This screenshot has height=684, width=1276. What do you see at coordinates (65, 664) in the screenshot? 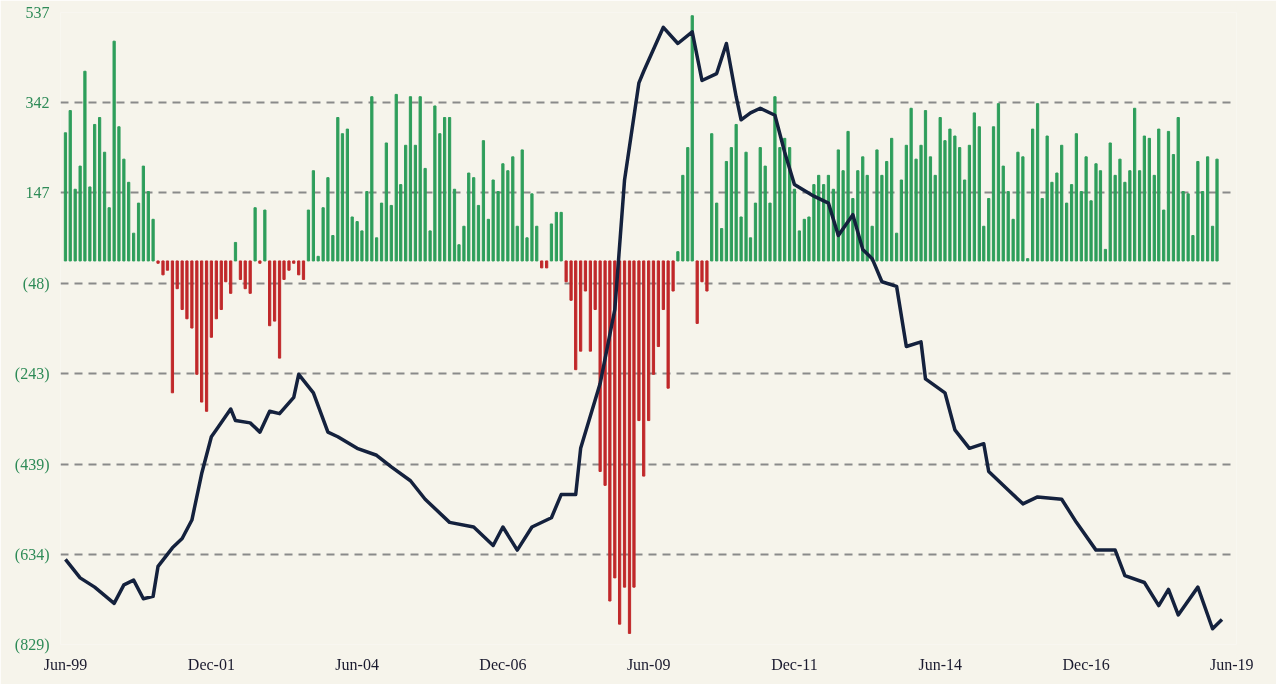
I see `x-tick-label: Jun-99` at bounding box center [65, 664].